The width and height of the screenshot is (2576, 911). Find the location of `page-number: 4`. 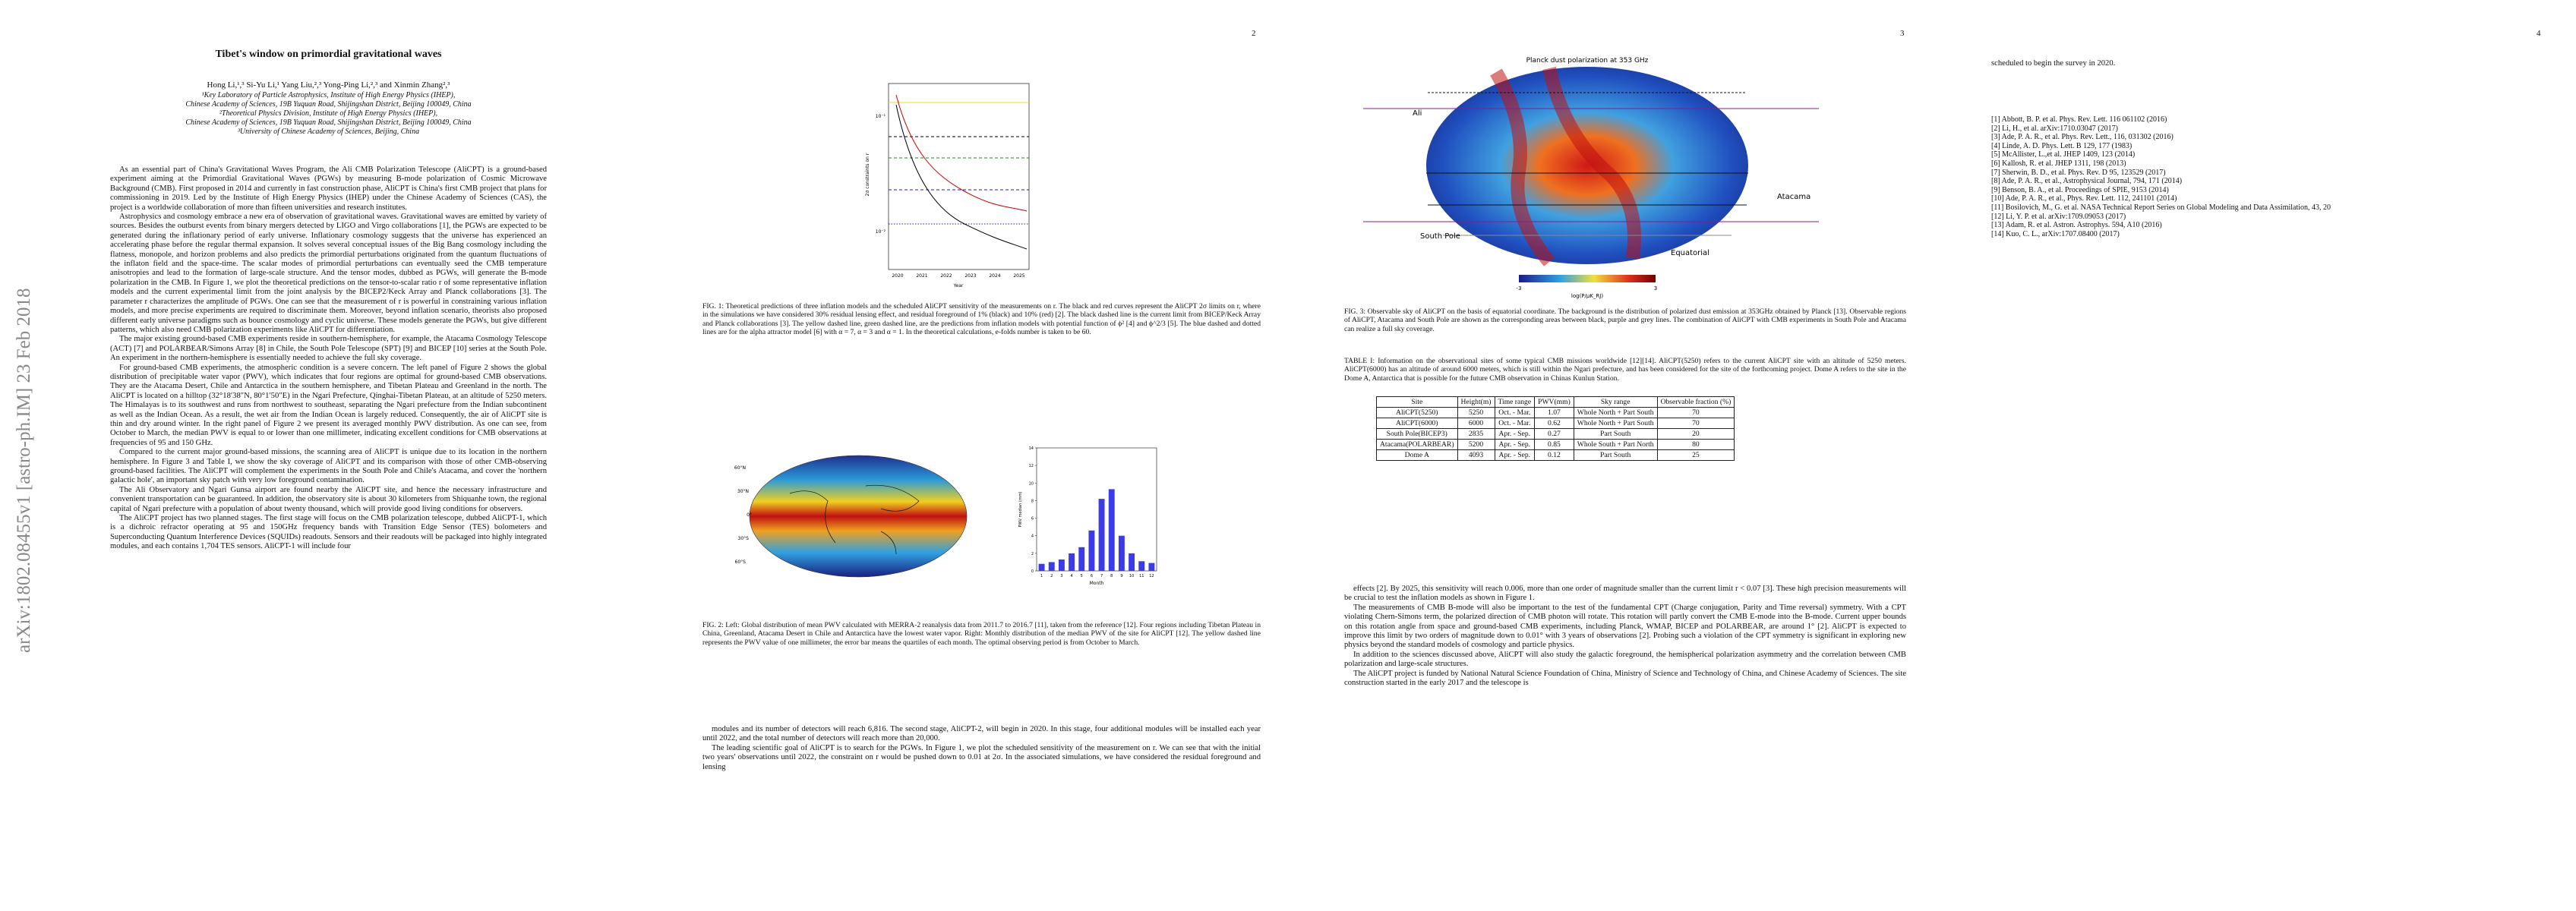

page-number: 4 is located at coordinates (2539, 34).